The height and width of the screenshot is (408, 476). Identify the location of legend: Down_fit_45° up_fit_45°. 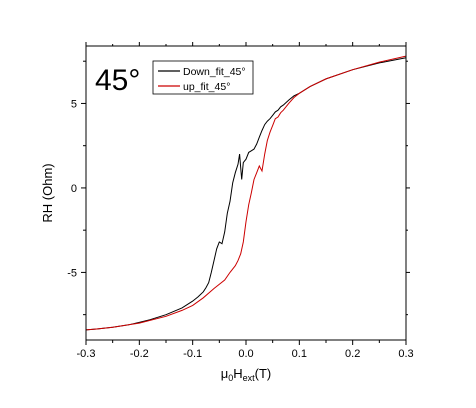
(203, 77).